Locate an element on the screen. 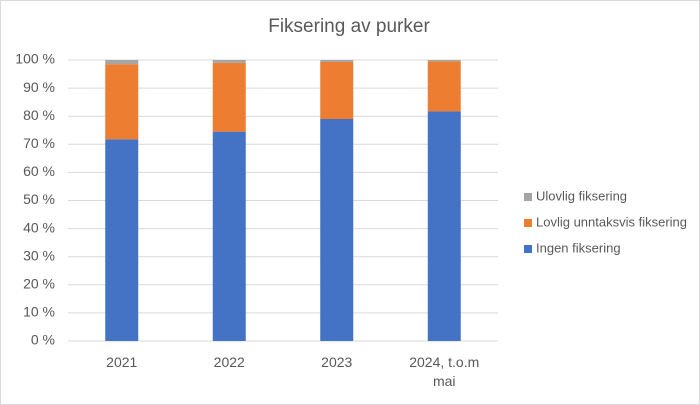 The width and height of the screenshot is (700, 405). x-tick-label: 2022 is located at coordinates (229, 362).